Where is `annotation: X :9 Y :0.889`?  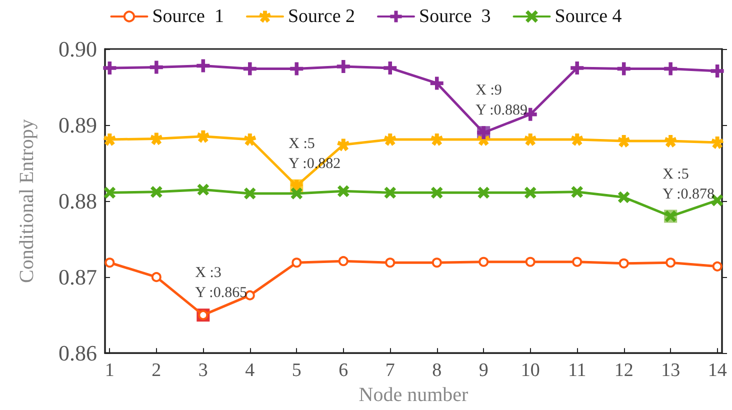
annotation: X :9 Y :0.889 is located at coordinates (502, 100).